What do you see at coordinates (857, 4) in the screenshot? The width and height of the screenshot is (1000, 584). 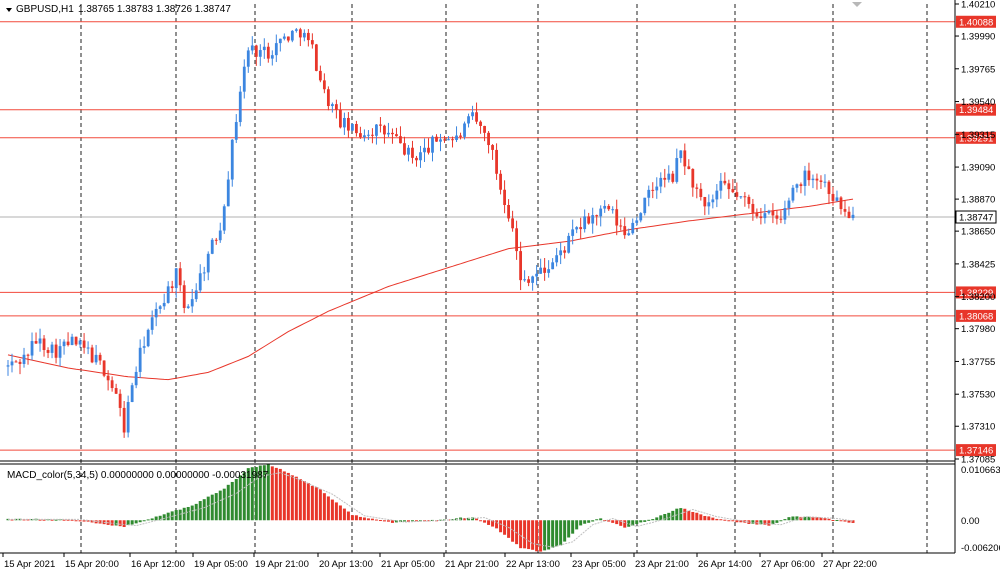 I see `scroll-indicator-icon` at bounding box center [857, 4].